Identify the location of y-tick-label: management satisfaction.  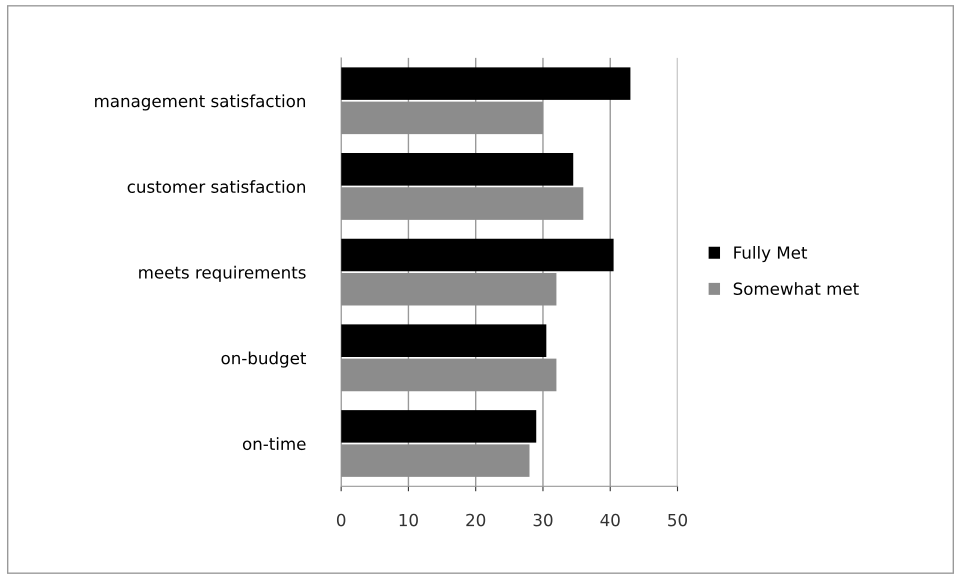
(200, 102).